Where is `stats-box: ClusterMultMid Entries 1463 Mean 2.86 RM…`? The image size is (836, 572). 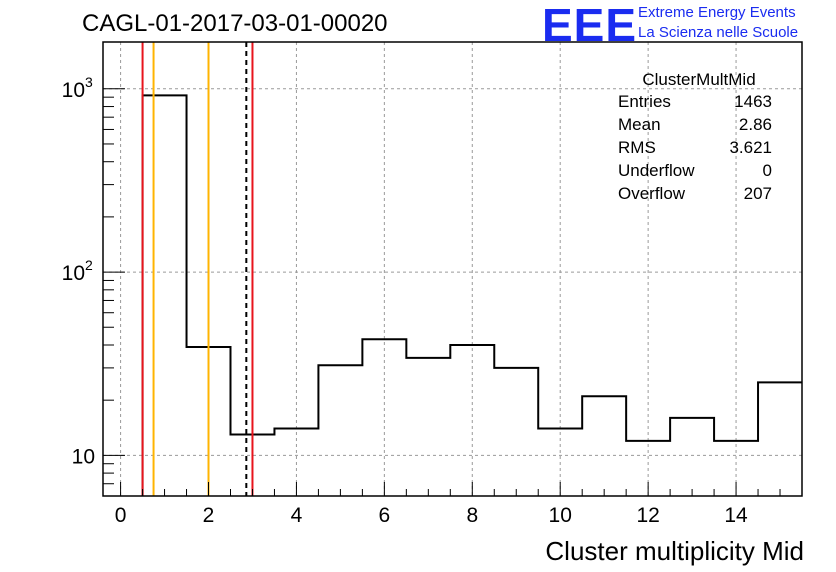 stats-box: ClusterMultMid Entries 1463 Mean 2.86 RM… is located at coordinates (692, 137).